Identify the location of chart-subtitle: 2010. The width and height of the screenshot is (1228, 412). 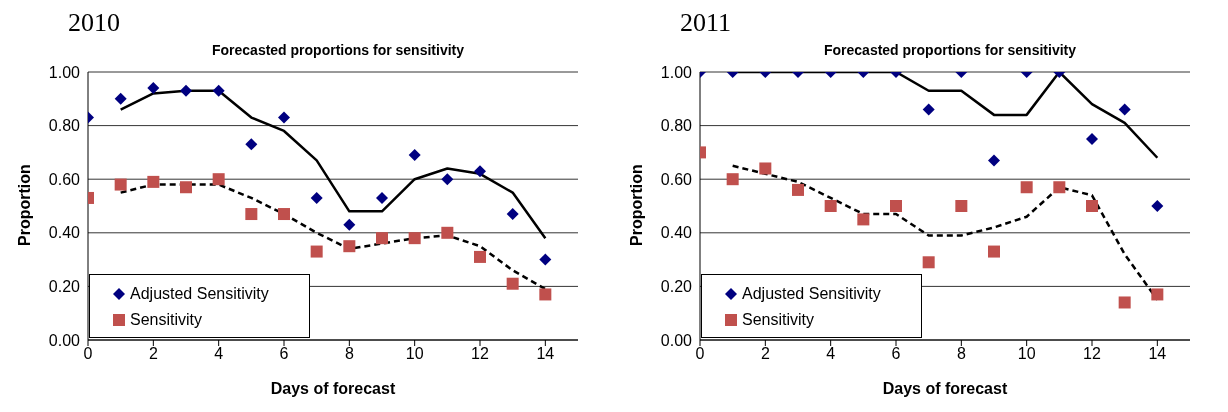
(94, 23).